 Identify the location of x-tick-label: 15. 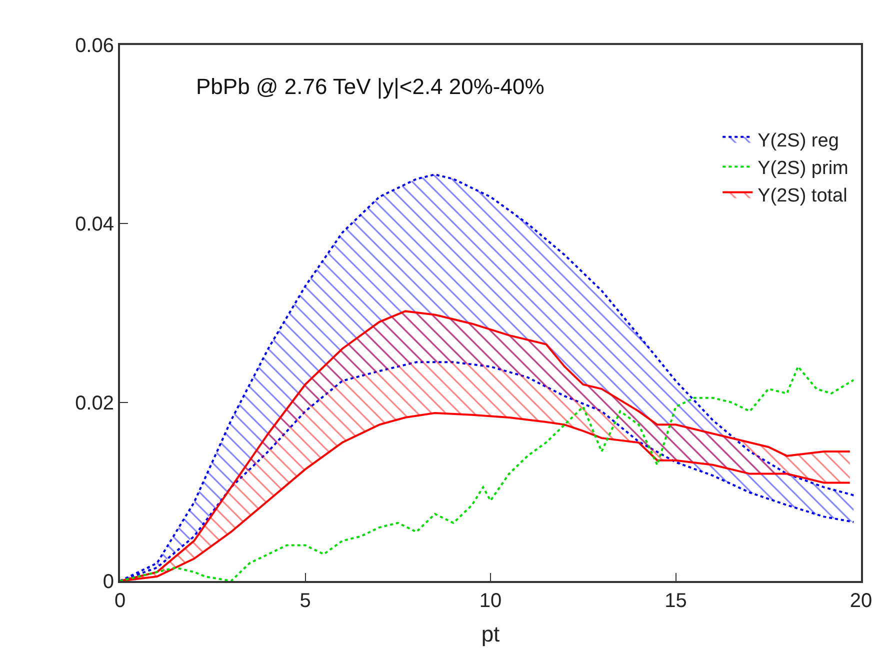
(675, 601).